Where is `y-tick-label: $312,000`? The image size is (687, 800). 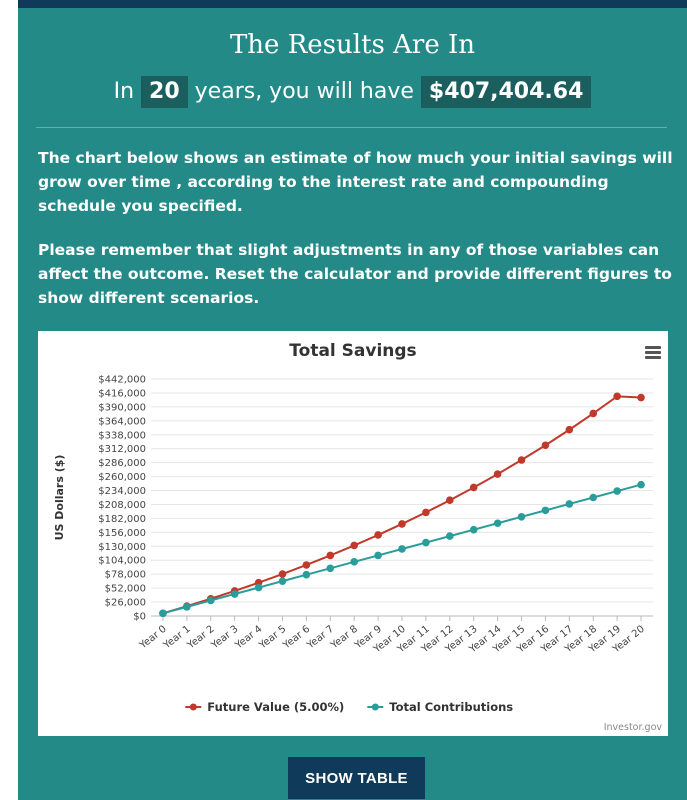
y-tick-label: $312,000 is located at coordinates (122, 449).